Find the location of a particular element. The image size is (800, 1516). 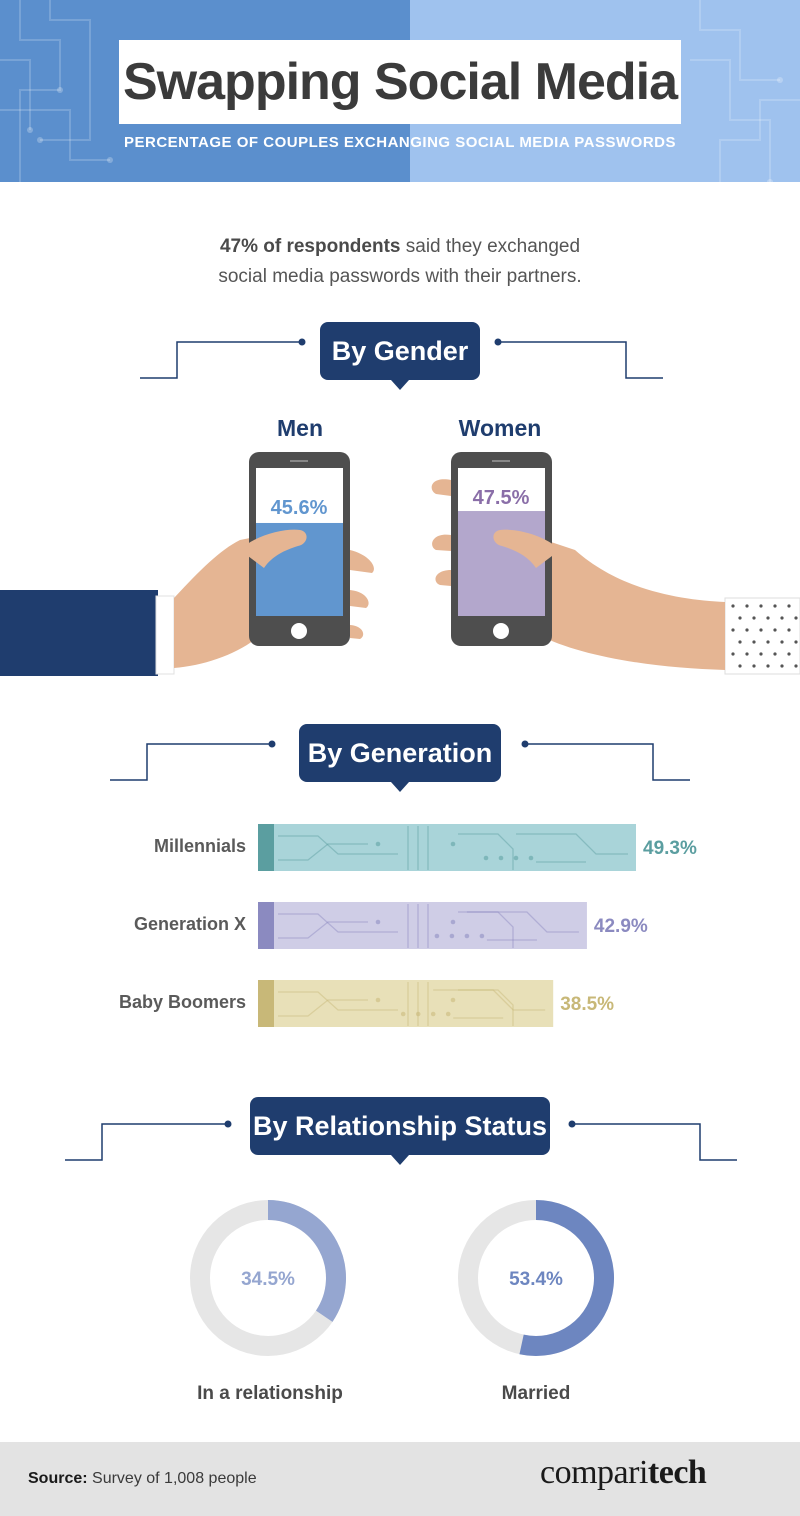

gen-bar-fill-genx is located at coordinates (422, 925).